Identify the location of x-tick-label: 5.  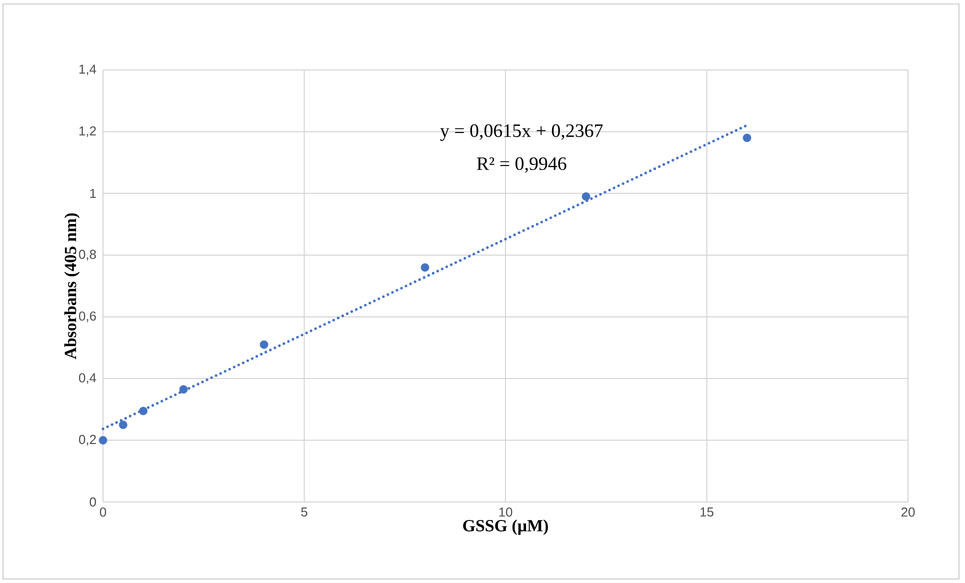
(304, 512).